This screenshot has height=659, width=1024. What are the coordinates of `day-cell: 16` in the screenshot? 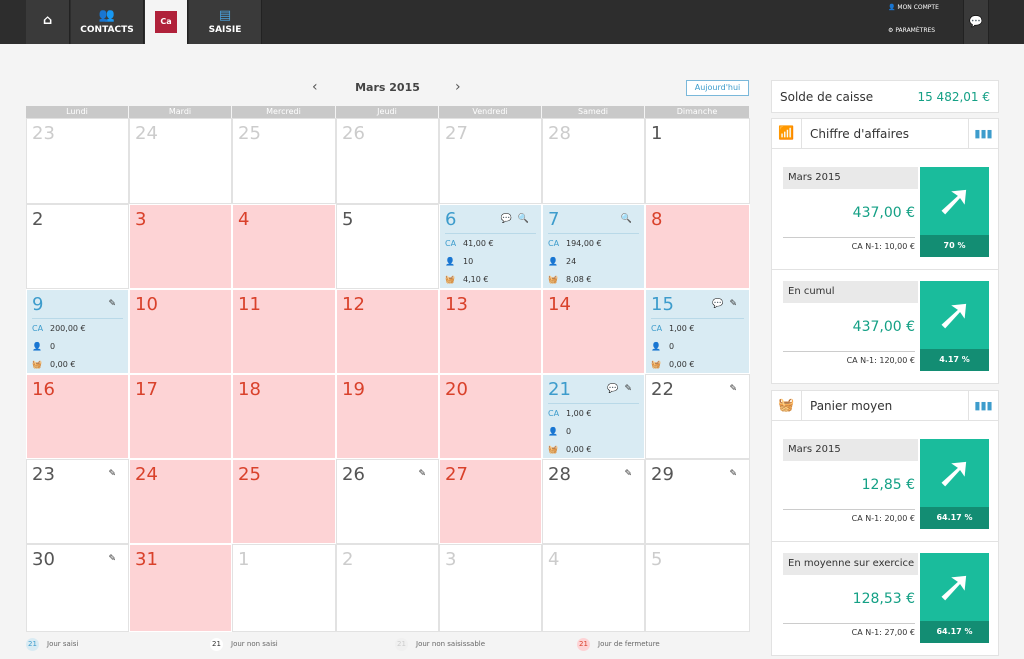 It's located at (77, 416).